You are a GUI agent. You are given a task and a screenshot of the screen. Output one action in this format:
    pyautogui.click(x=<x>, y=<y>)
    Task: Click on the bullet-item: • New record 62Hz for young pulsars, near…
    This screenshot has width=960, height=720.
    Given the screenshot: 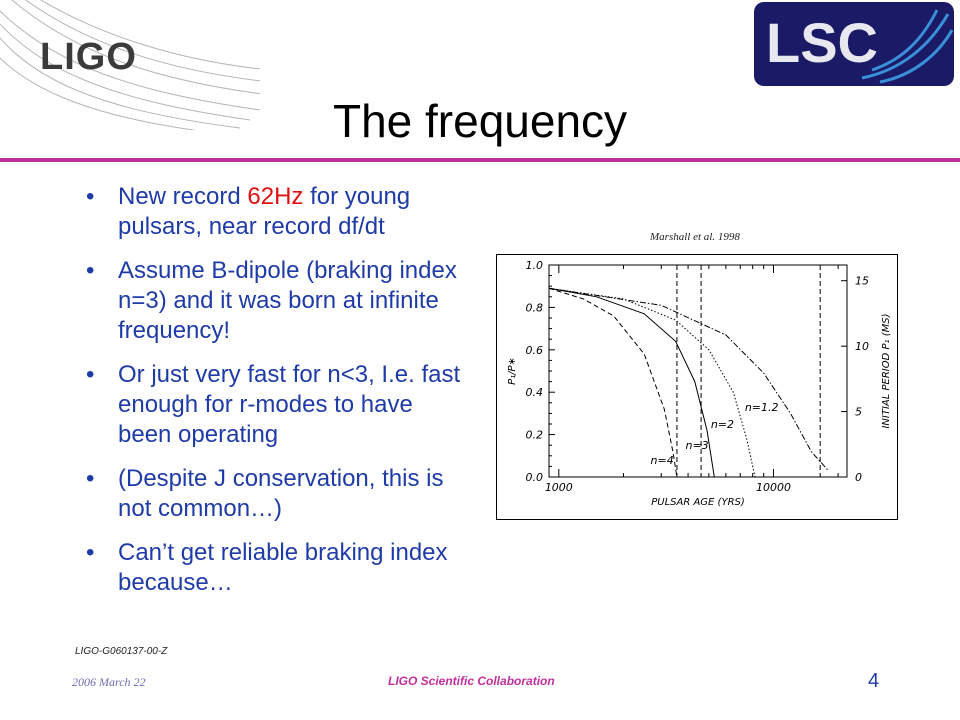 What is the action you would take?
    pyautogui.click(x=276, y=212)
    